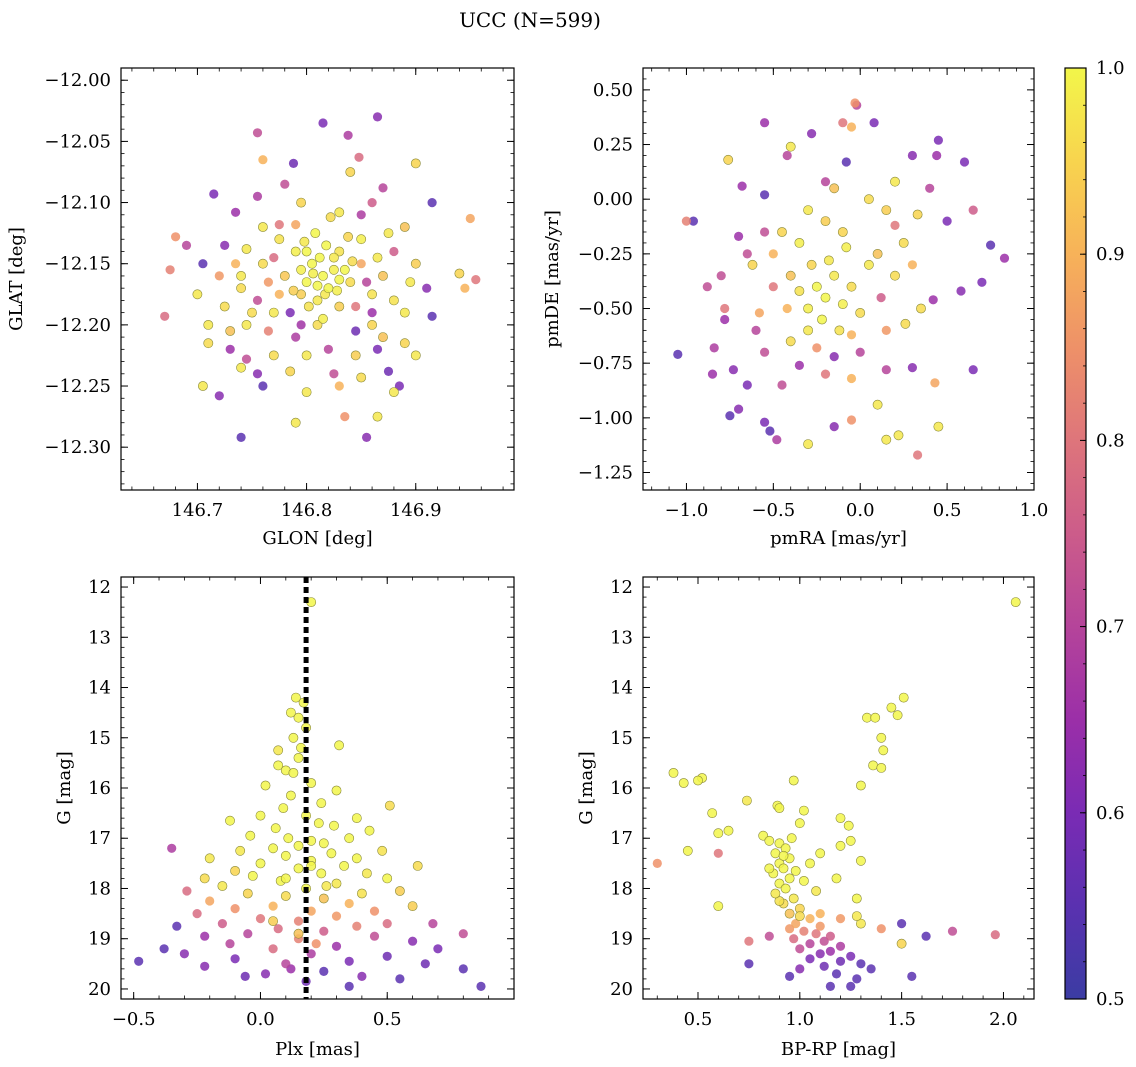  I want to click on y-tick-label: 0.25, so click(613, 145).